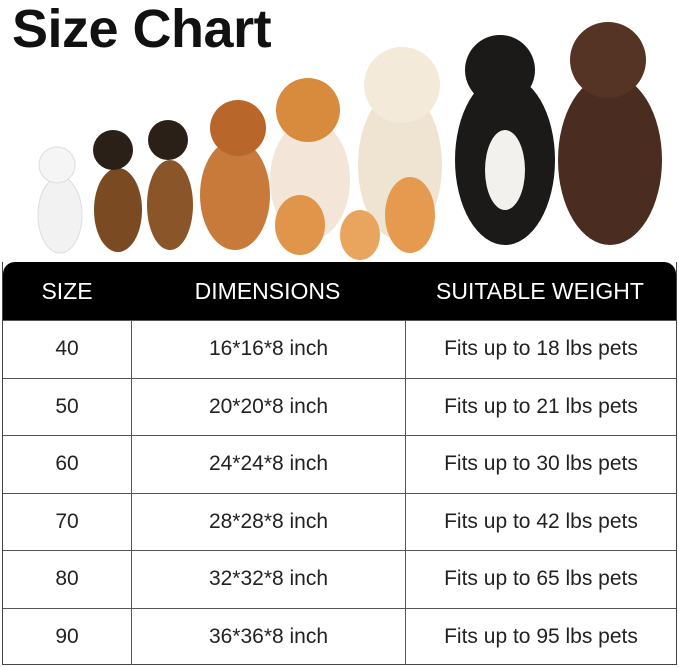 This screenshot has height=667, width=679. What do you see at coordinates (142, 29) in the screenshot?
I see `page-title: Size Chart` at bounding box center [142, 29].